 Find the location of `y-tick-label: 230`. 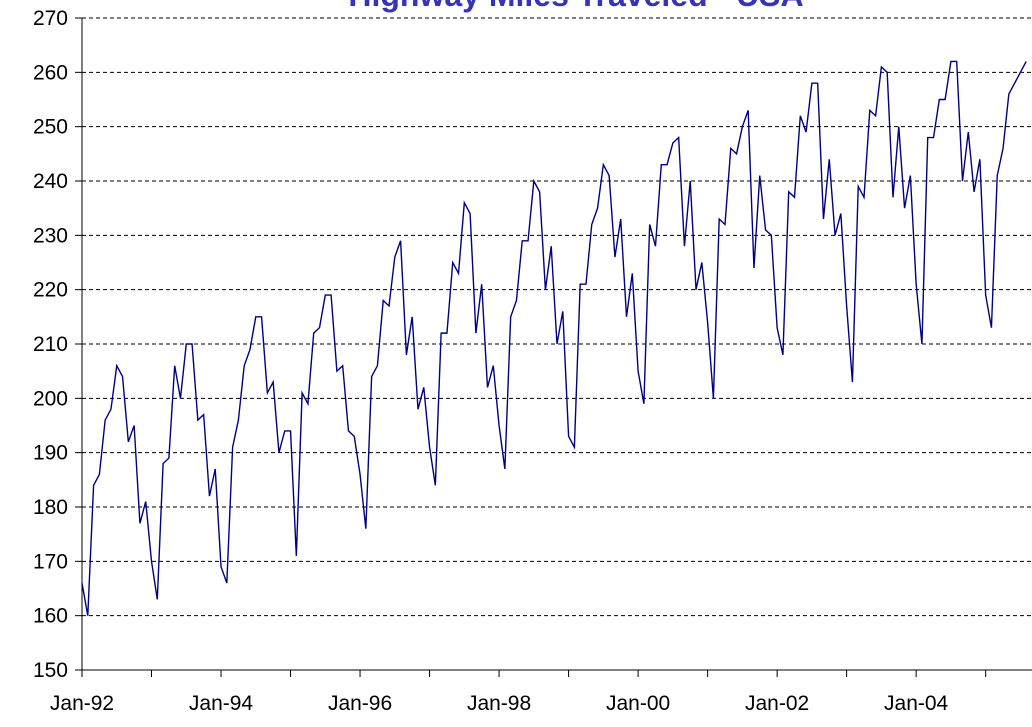

y-tick-label: 230 is located at coordinates (50, 235).